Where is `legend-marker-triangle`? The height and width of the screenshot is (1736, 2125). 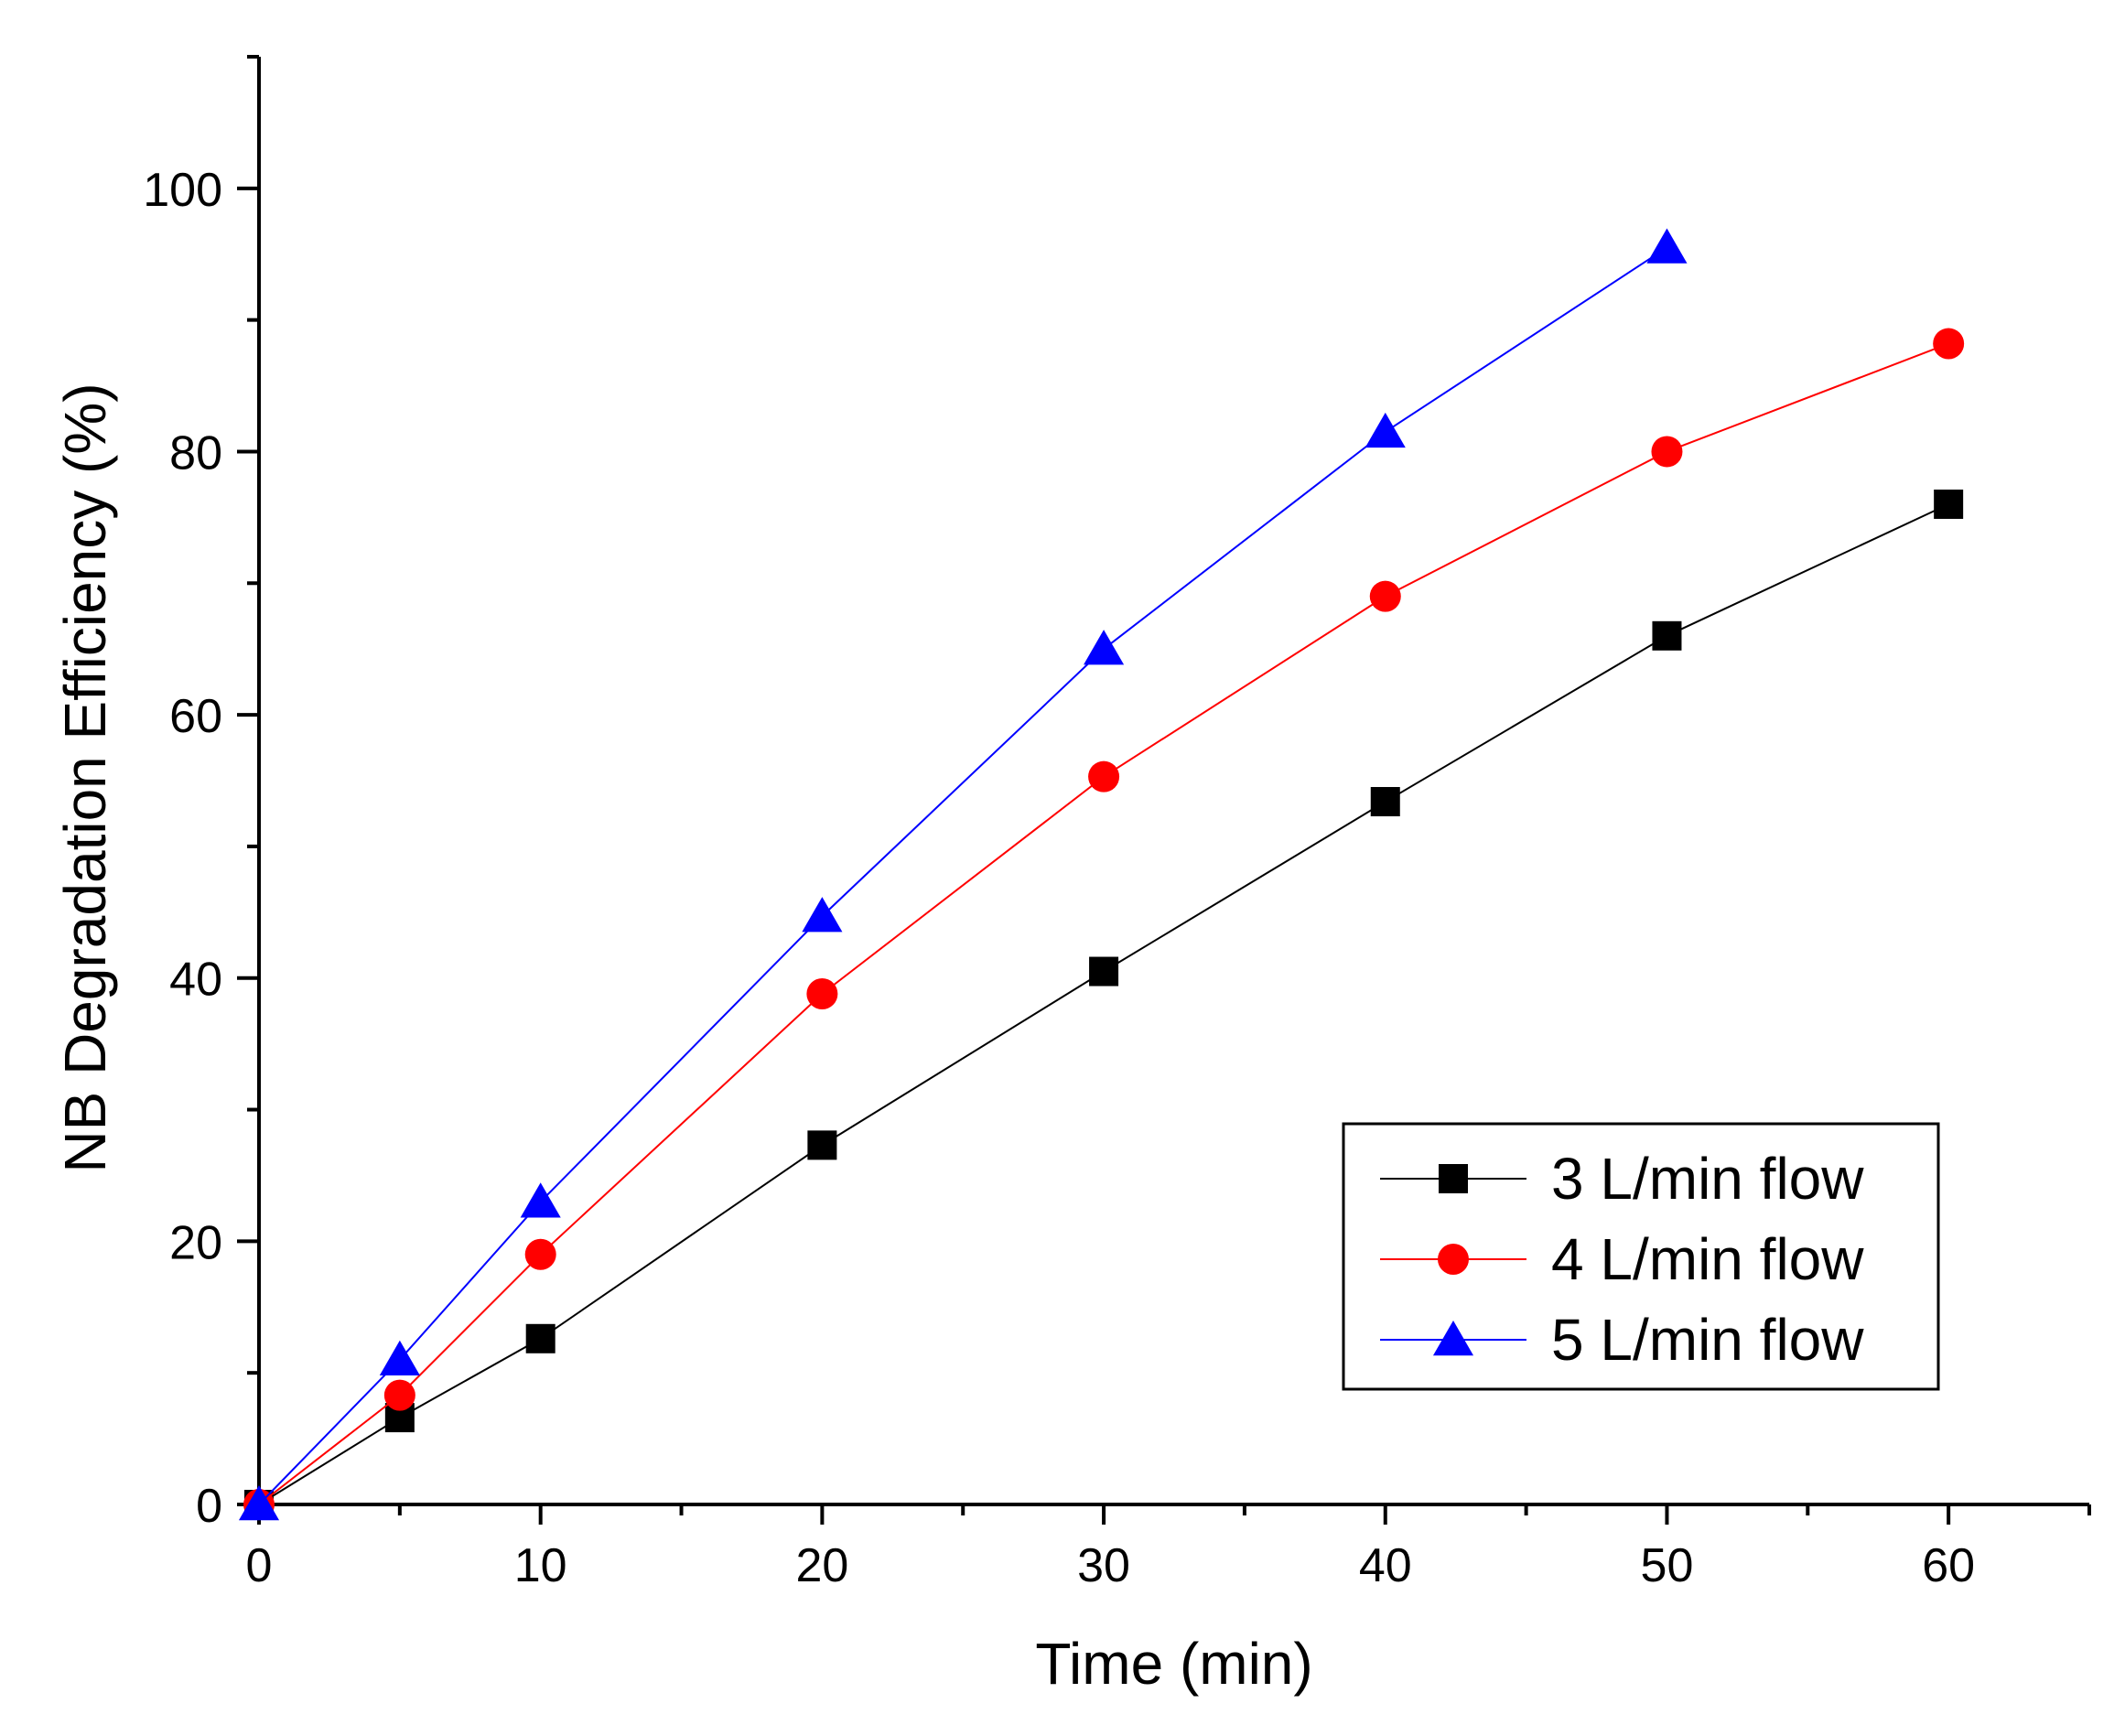
legend-marker-triangle is located at coordinates (1453, 1338).